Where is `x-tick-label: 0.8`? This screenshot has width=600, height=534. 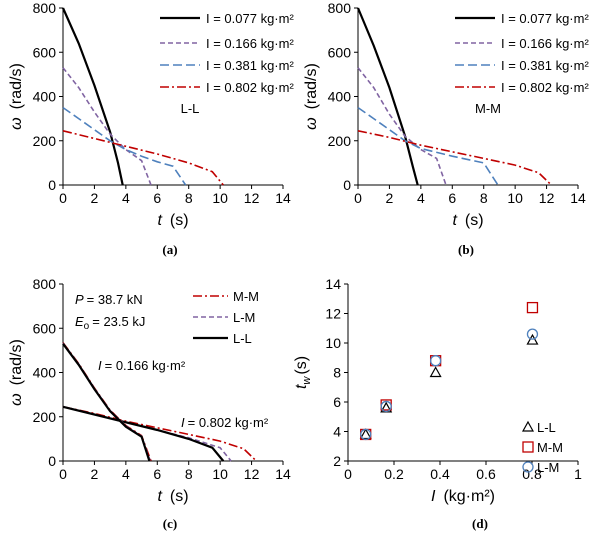
x-tick-label: 0.8 is located at coordinates (532, 474).